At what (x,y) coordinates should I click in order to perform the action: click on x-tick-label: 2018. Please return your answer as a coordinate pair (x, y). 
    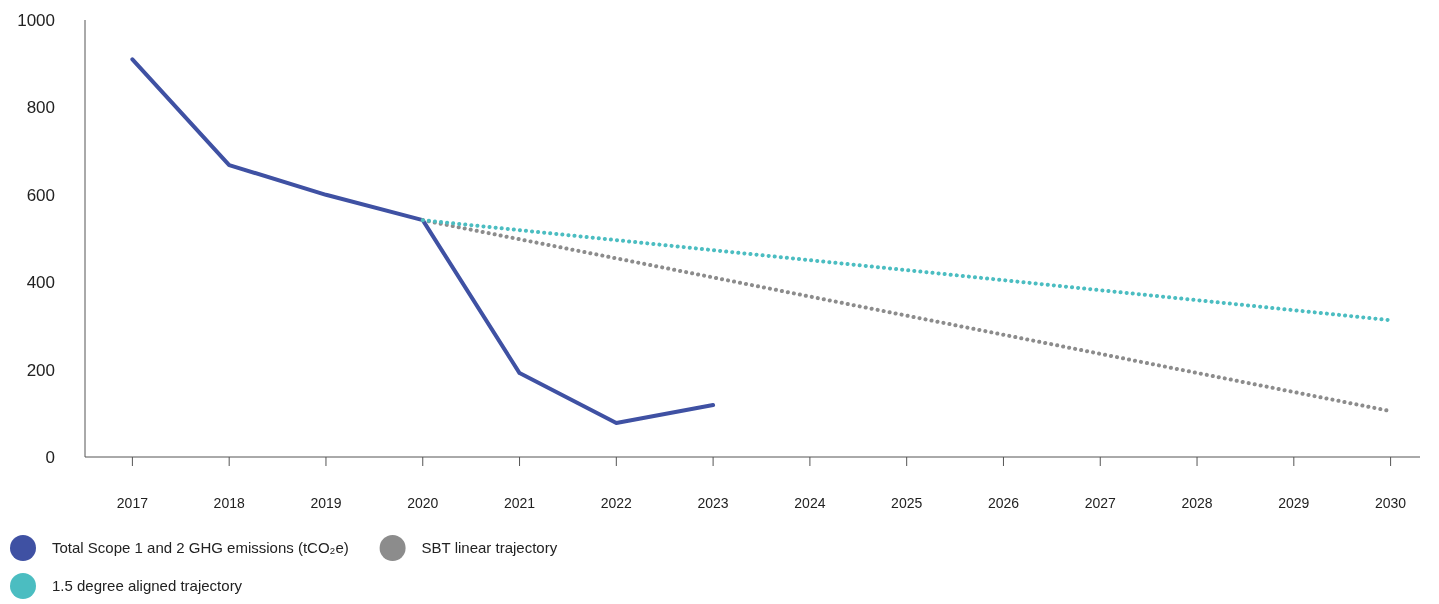
    Looking at the image, I should click on (229, 503).